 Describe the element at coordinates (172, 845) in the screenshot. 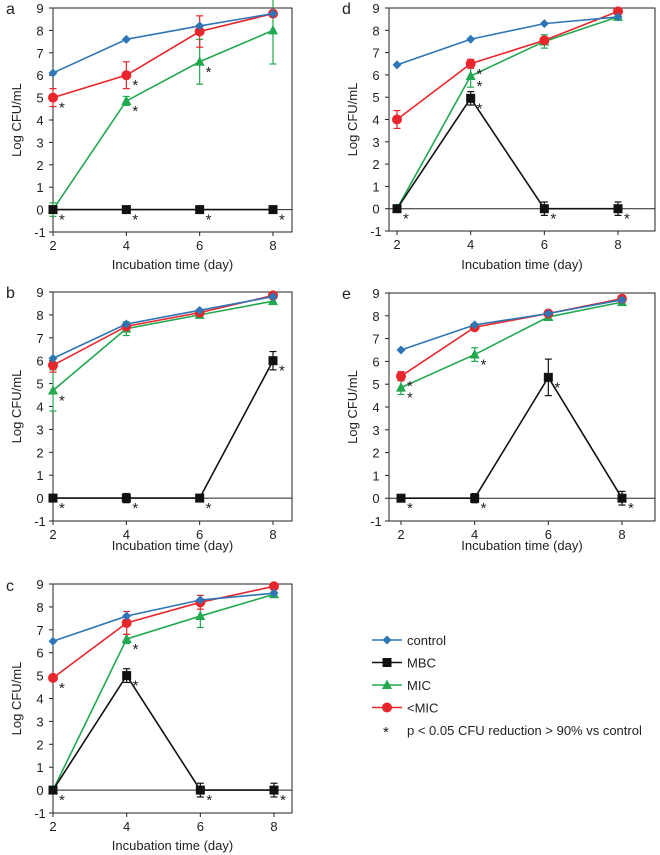

I see `x-axis-label: Incubation time (day)` at that location.